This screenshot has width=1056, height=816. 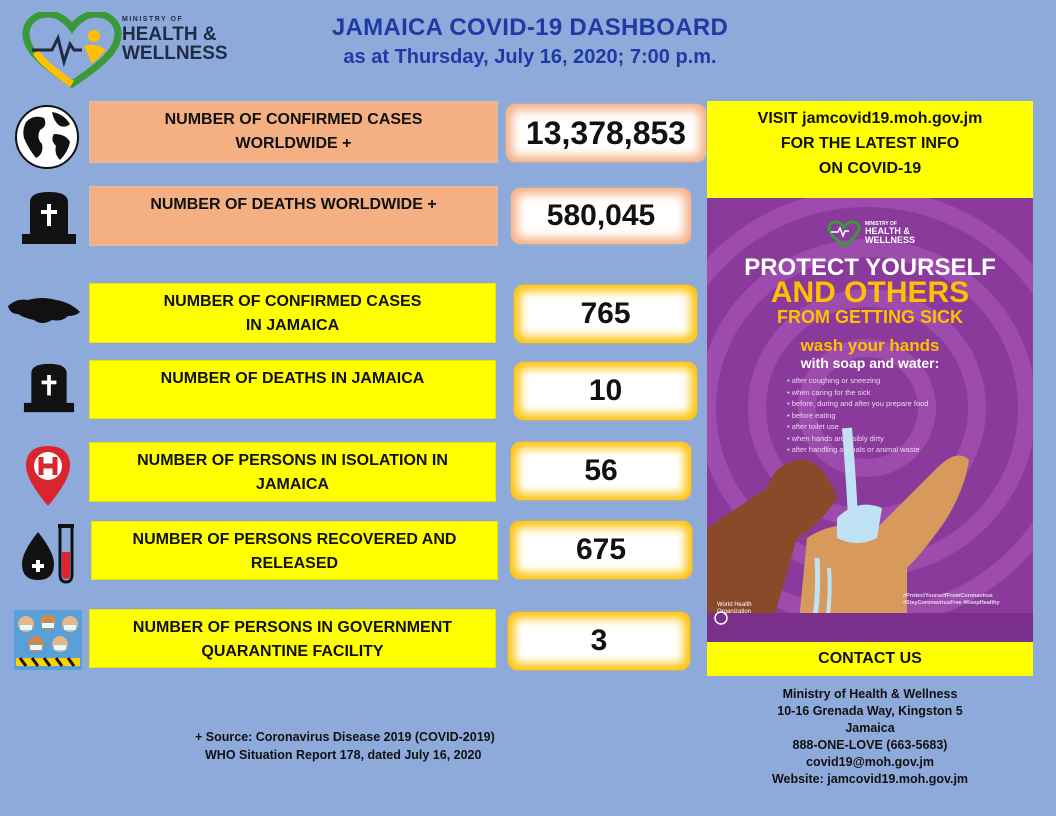 I want to click on list-item: after handling animals or animal waste, so click(x=887, y=450).